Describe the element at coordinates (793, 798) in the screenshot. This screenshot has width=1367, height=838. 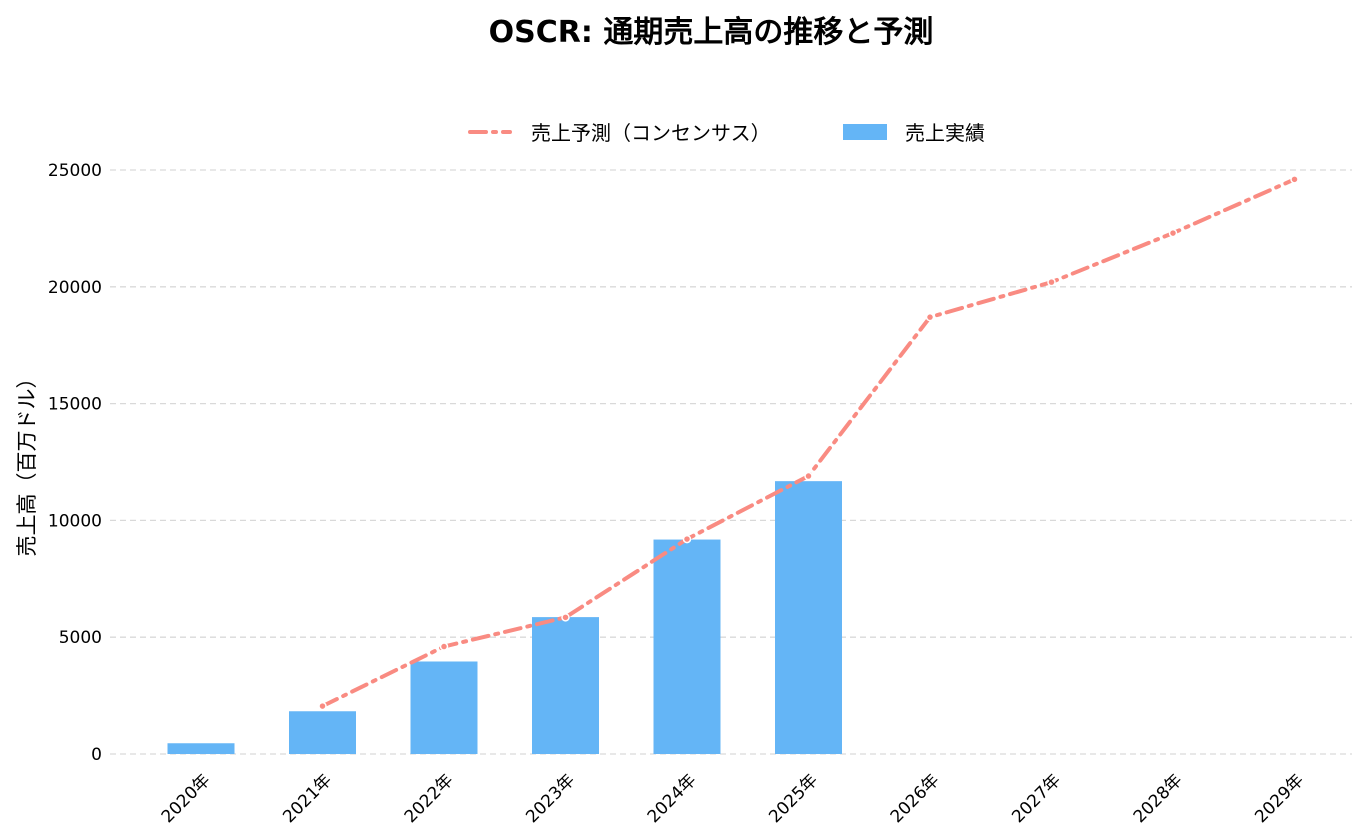
I see `x-tick-label: 2025年` at that location.